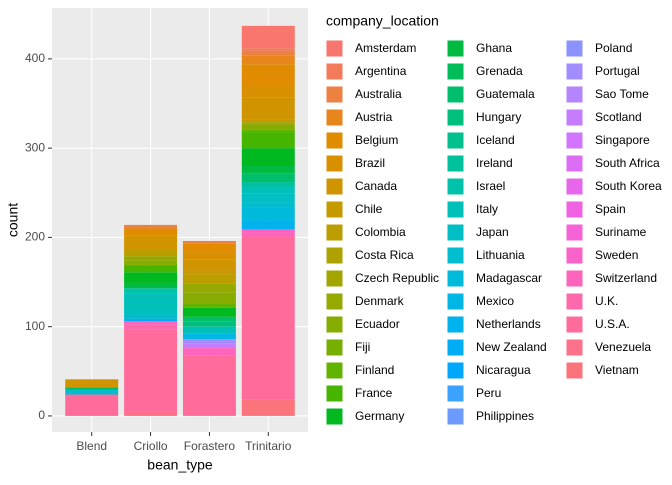 The height and width of the screenshot is (485, 672). Describe the element at coordinates (382, 21) in the screenshot. I see `legend-title: company_location` at that location.